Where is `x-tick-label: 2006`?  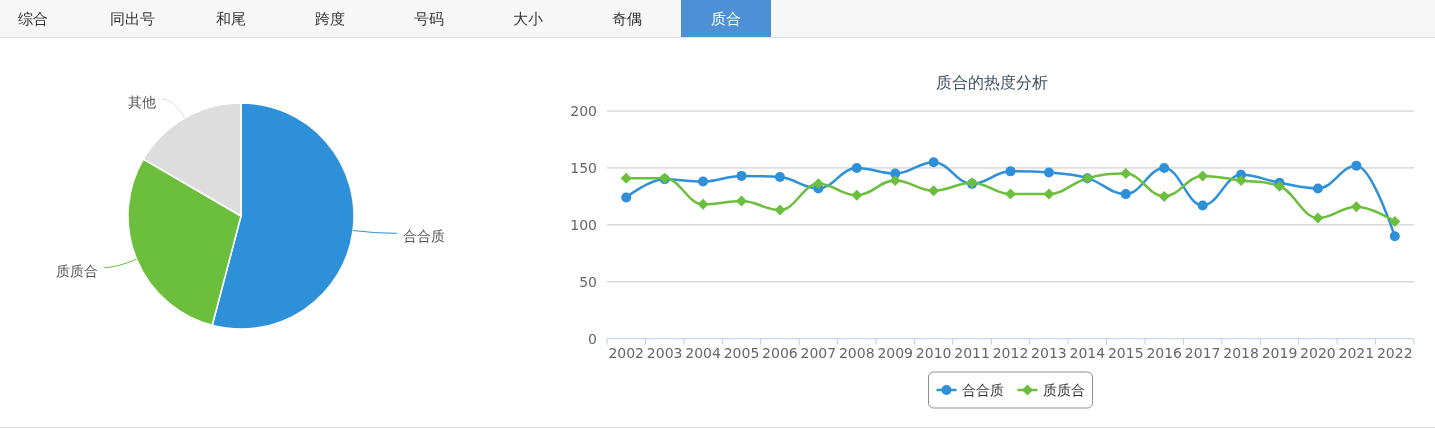 x-tick-label: 2006 is located at coordinates (780, 352).